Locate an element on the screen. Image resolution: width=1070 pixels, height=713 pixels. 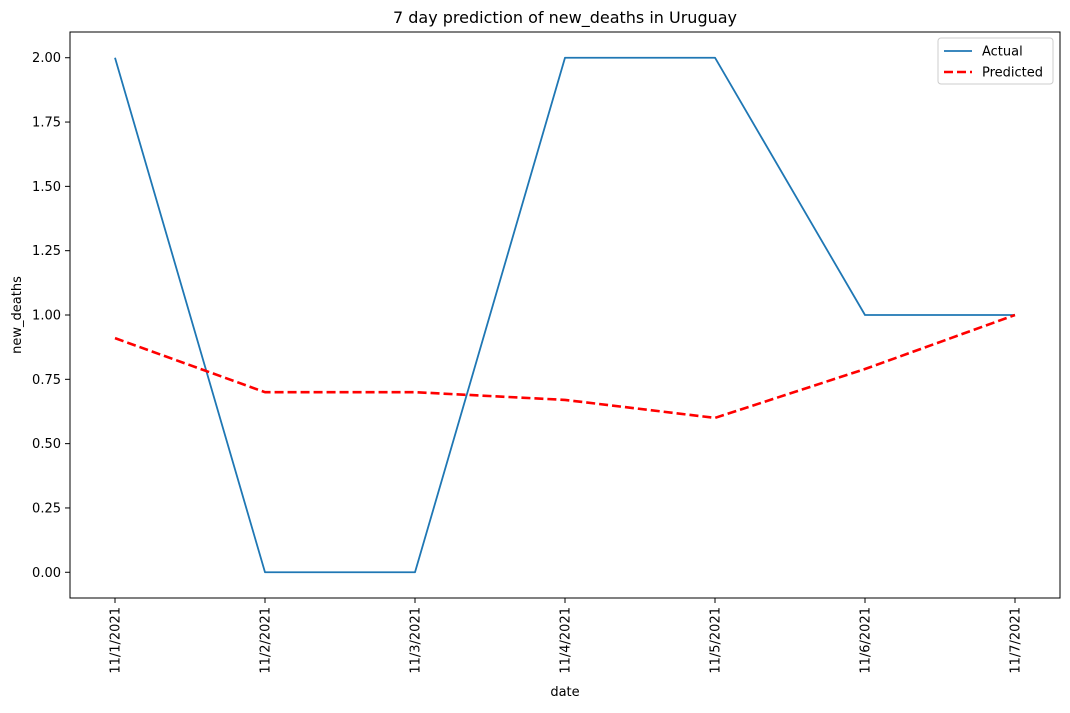
x-tick-label: 11/3/2021 is located at coordinates (416, 640).